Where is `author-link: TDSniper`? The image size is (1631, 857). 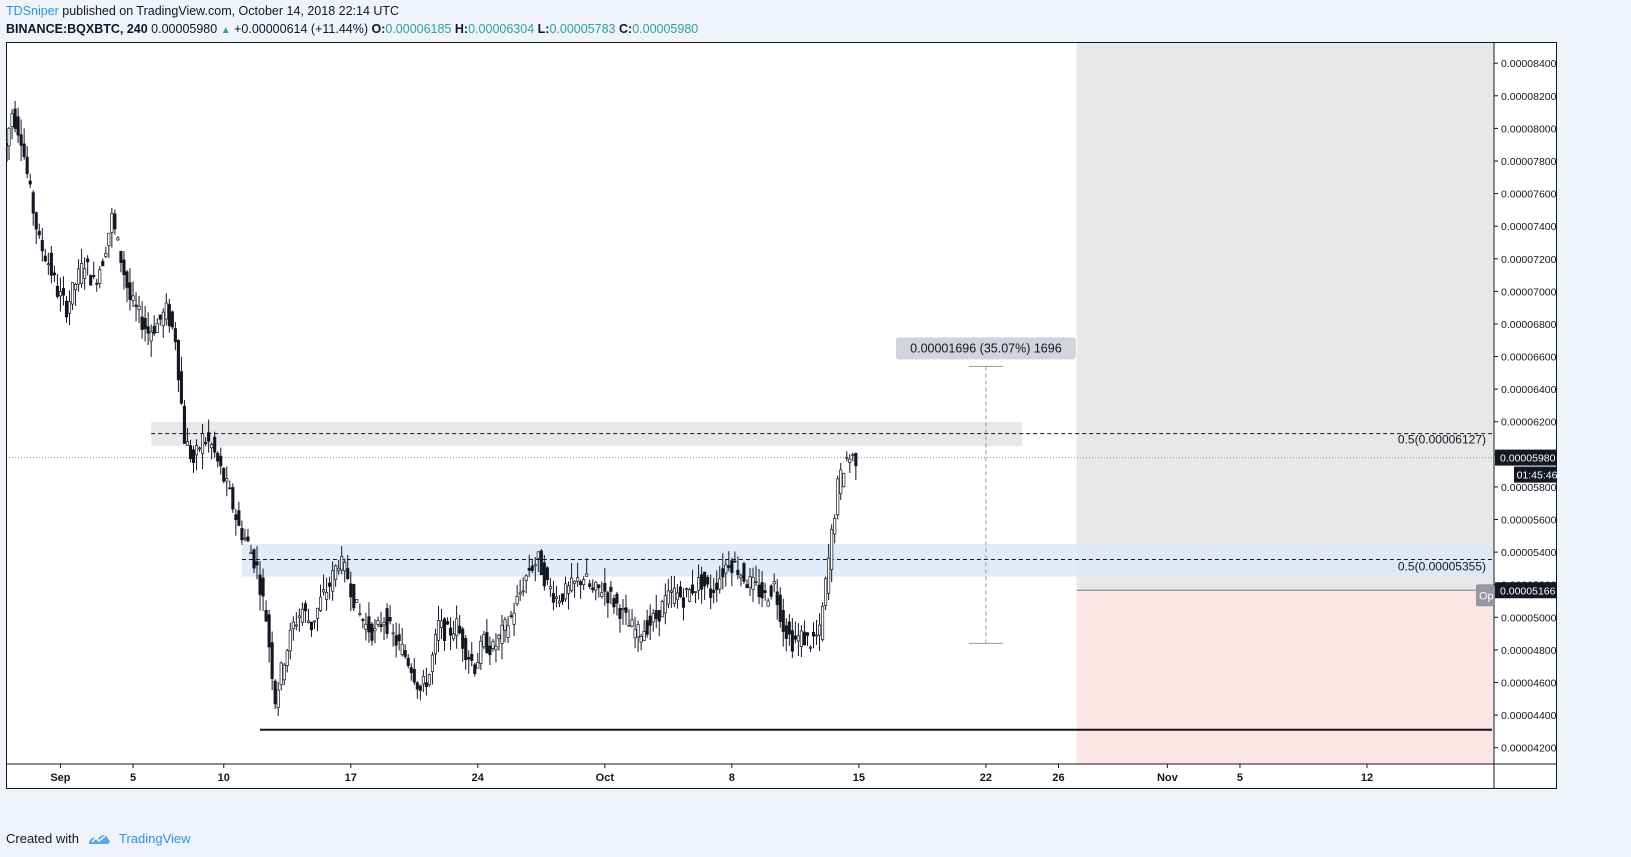 author-link: TDSniper is located at coordinates (32, 11).